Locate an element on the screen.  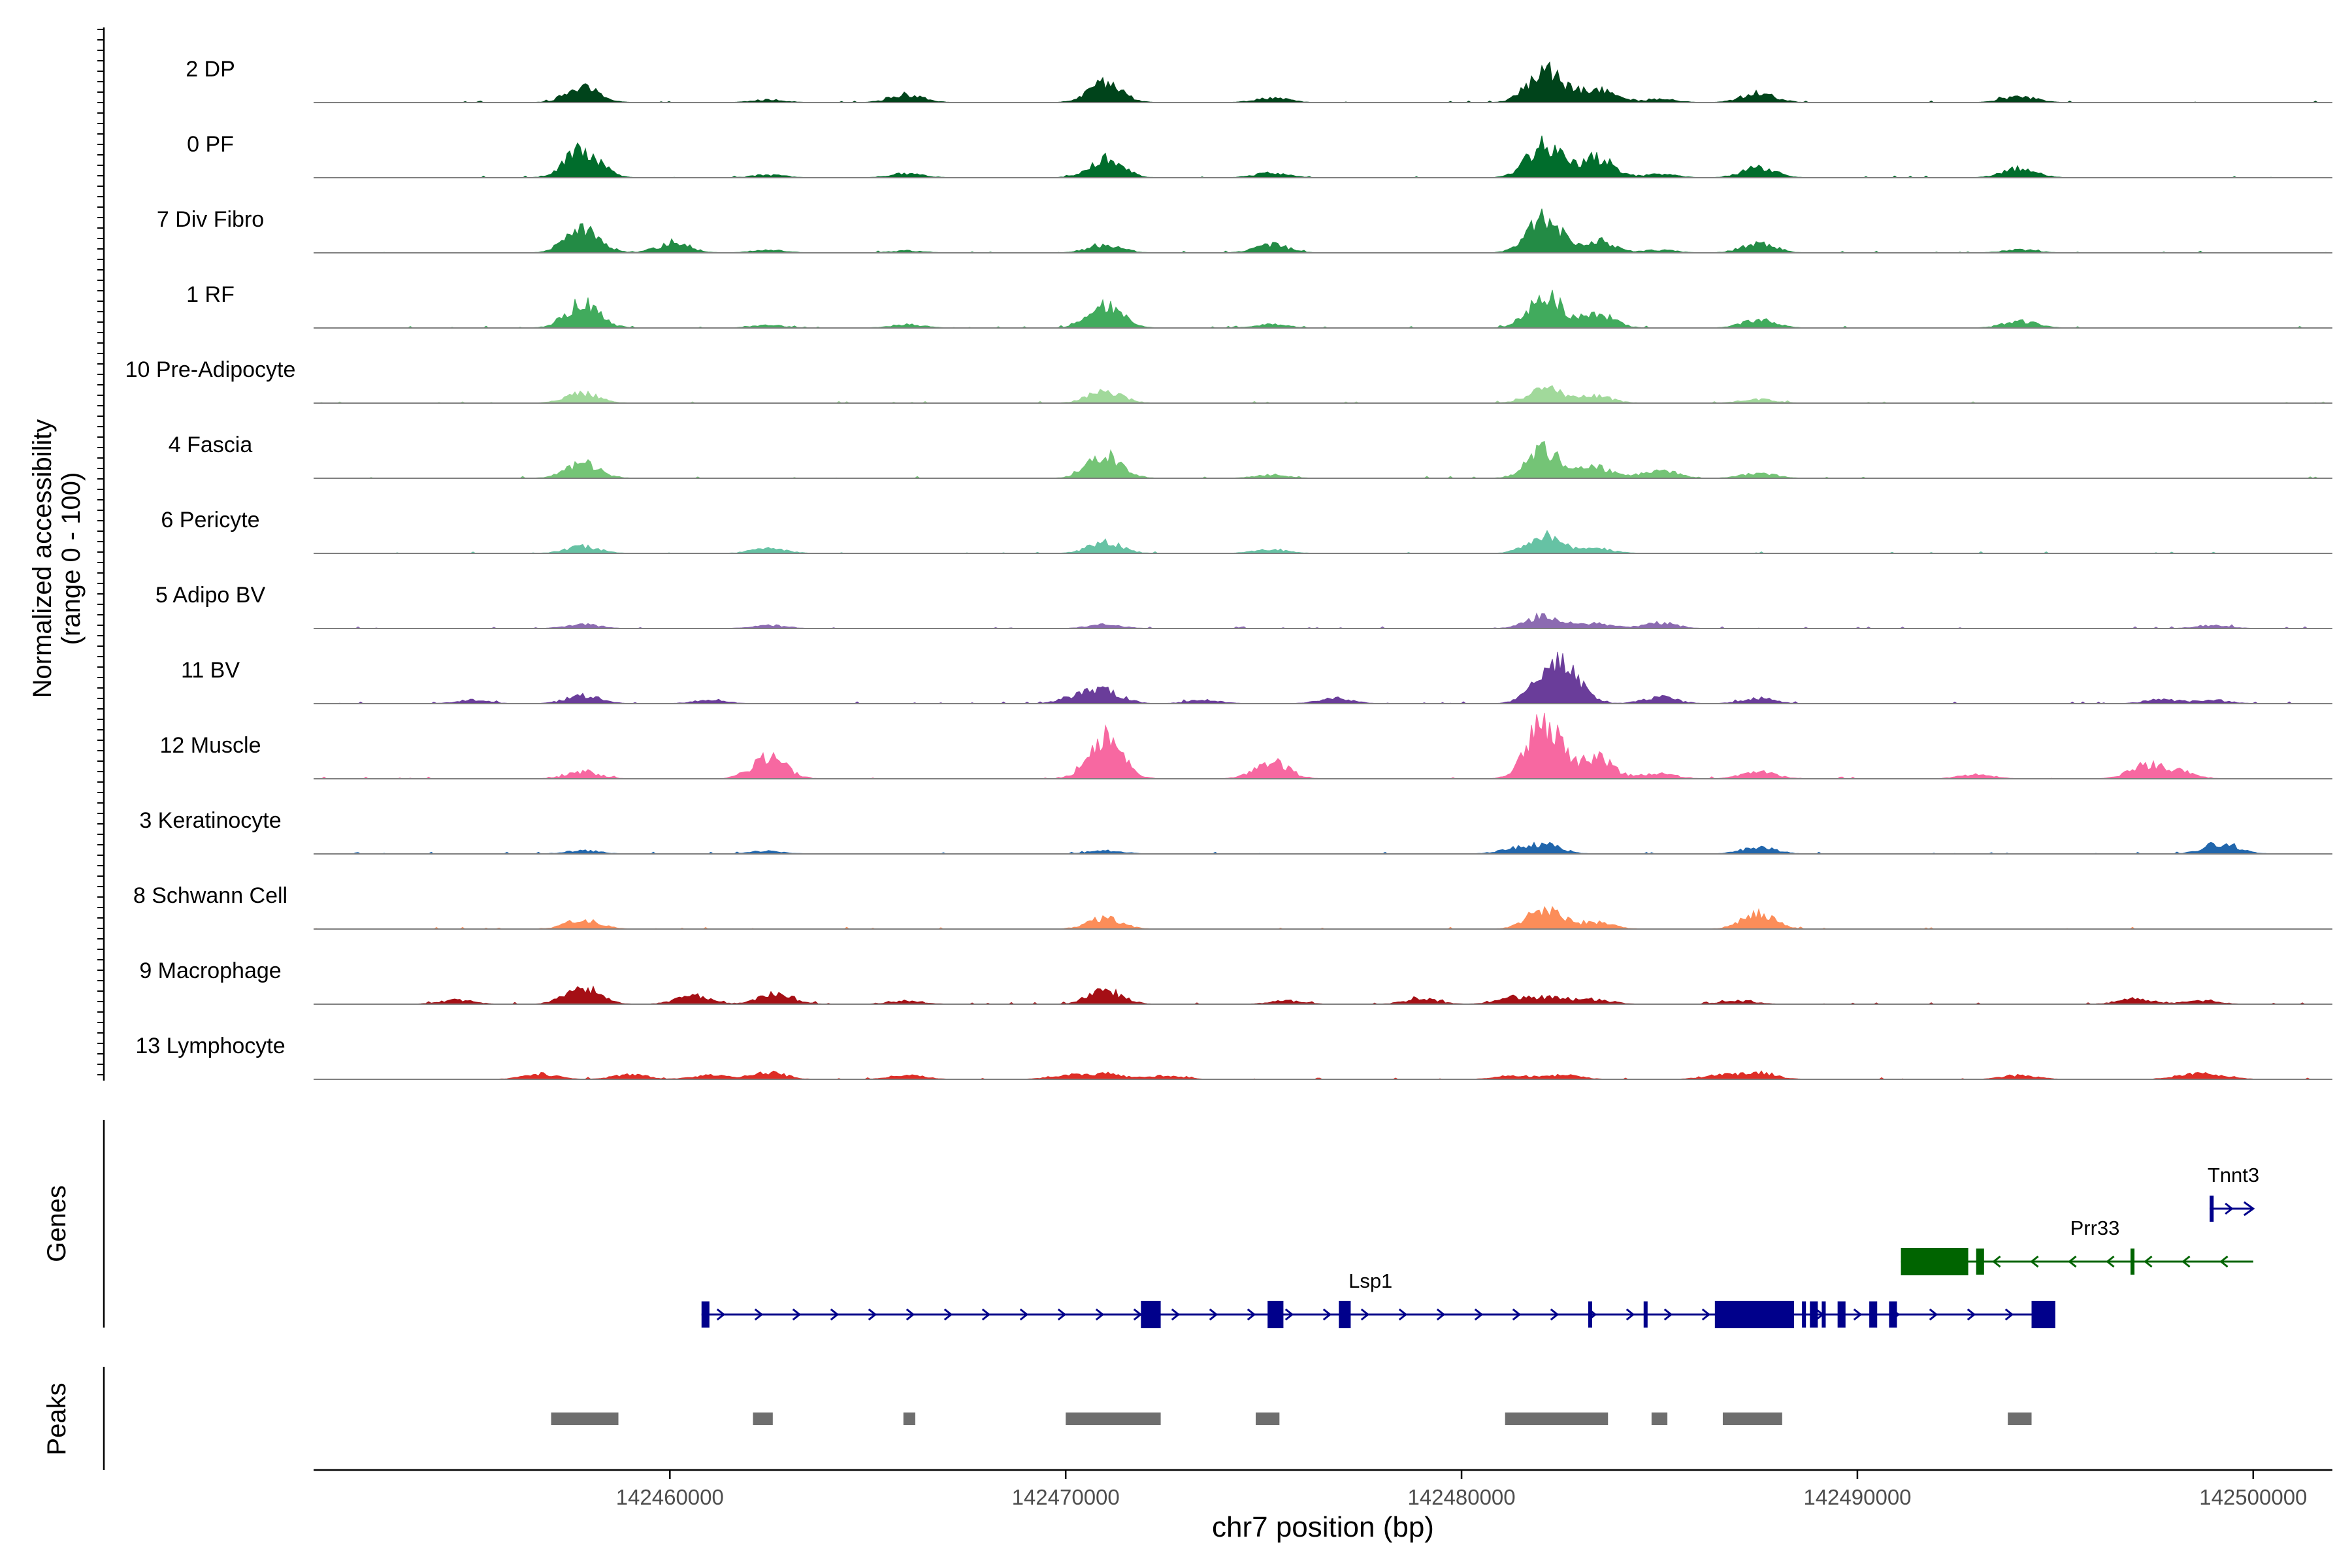
coverage-track: 9 Macrophage is located at coordinates (1235, 981).